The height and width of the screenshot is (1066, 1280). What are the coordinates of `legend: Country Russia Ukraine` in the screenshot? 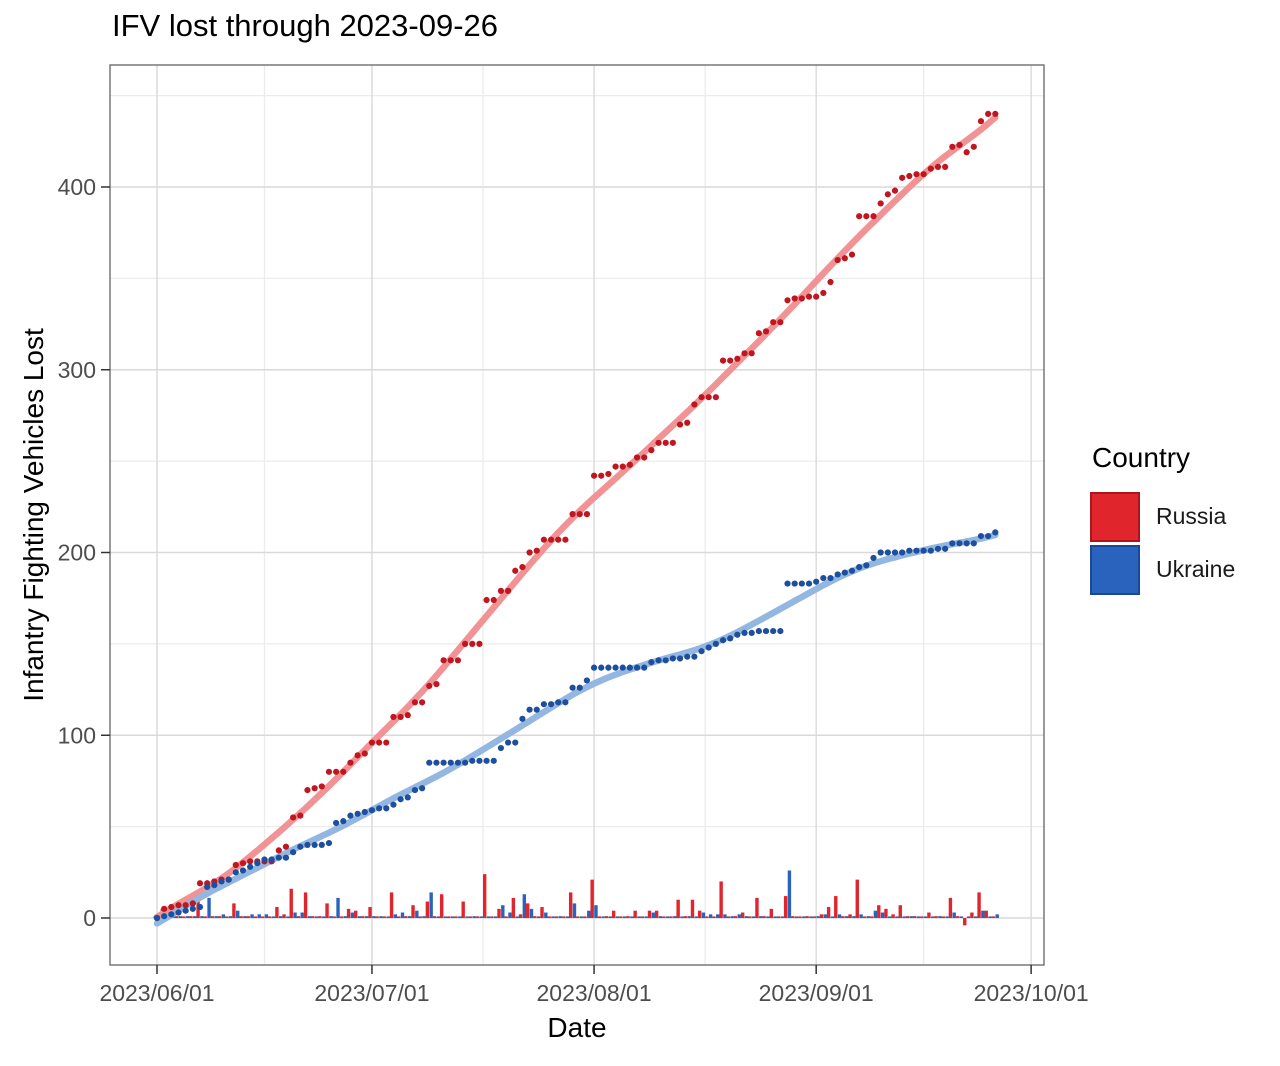 It's located at (1162, 519).